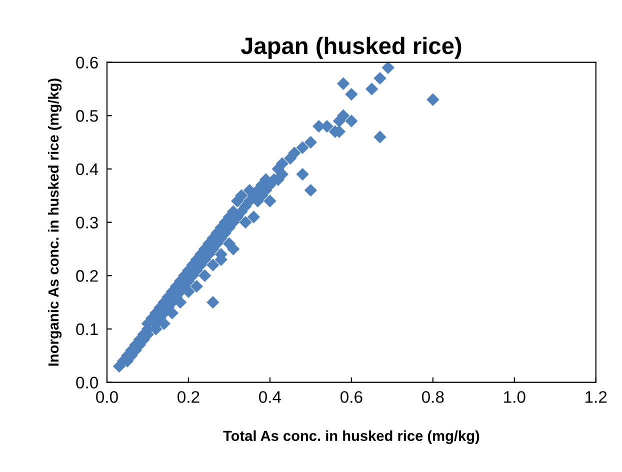 This screenshot has height=472, width=622. Describe the element at coordinates (596, 397) in the screenshot. I see `x-tick-label: 1.2` at that location.